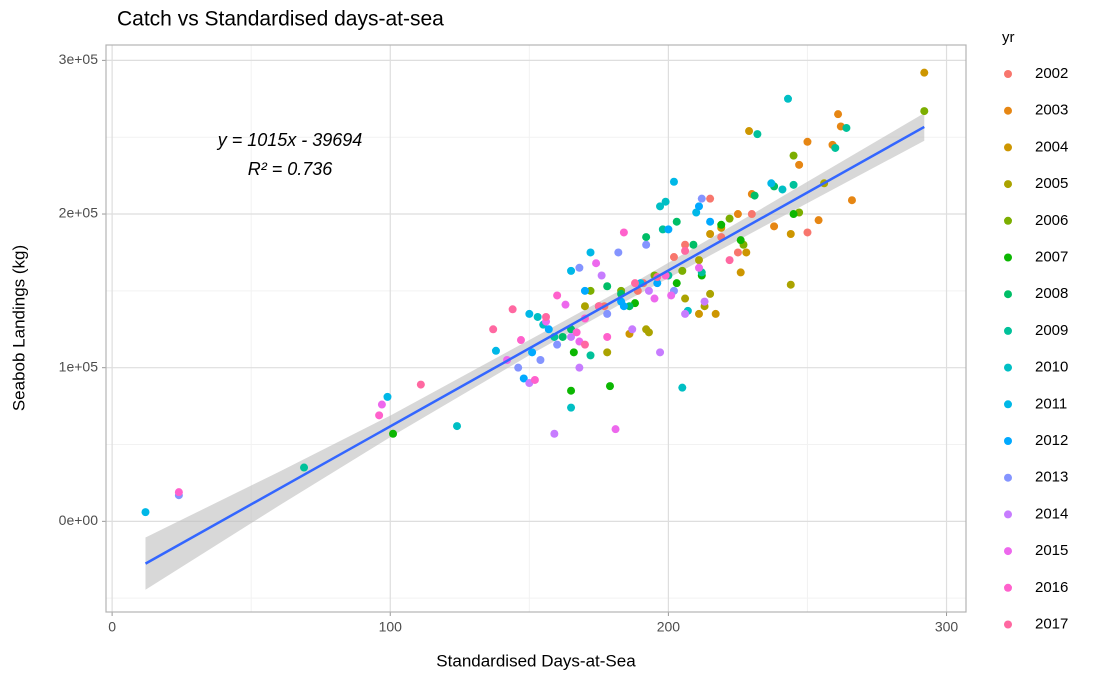  Describe the element at coordinates (536, 660) in the screenshot. I see `x-axis-title: Standardised Days-at-Sea` at that location.